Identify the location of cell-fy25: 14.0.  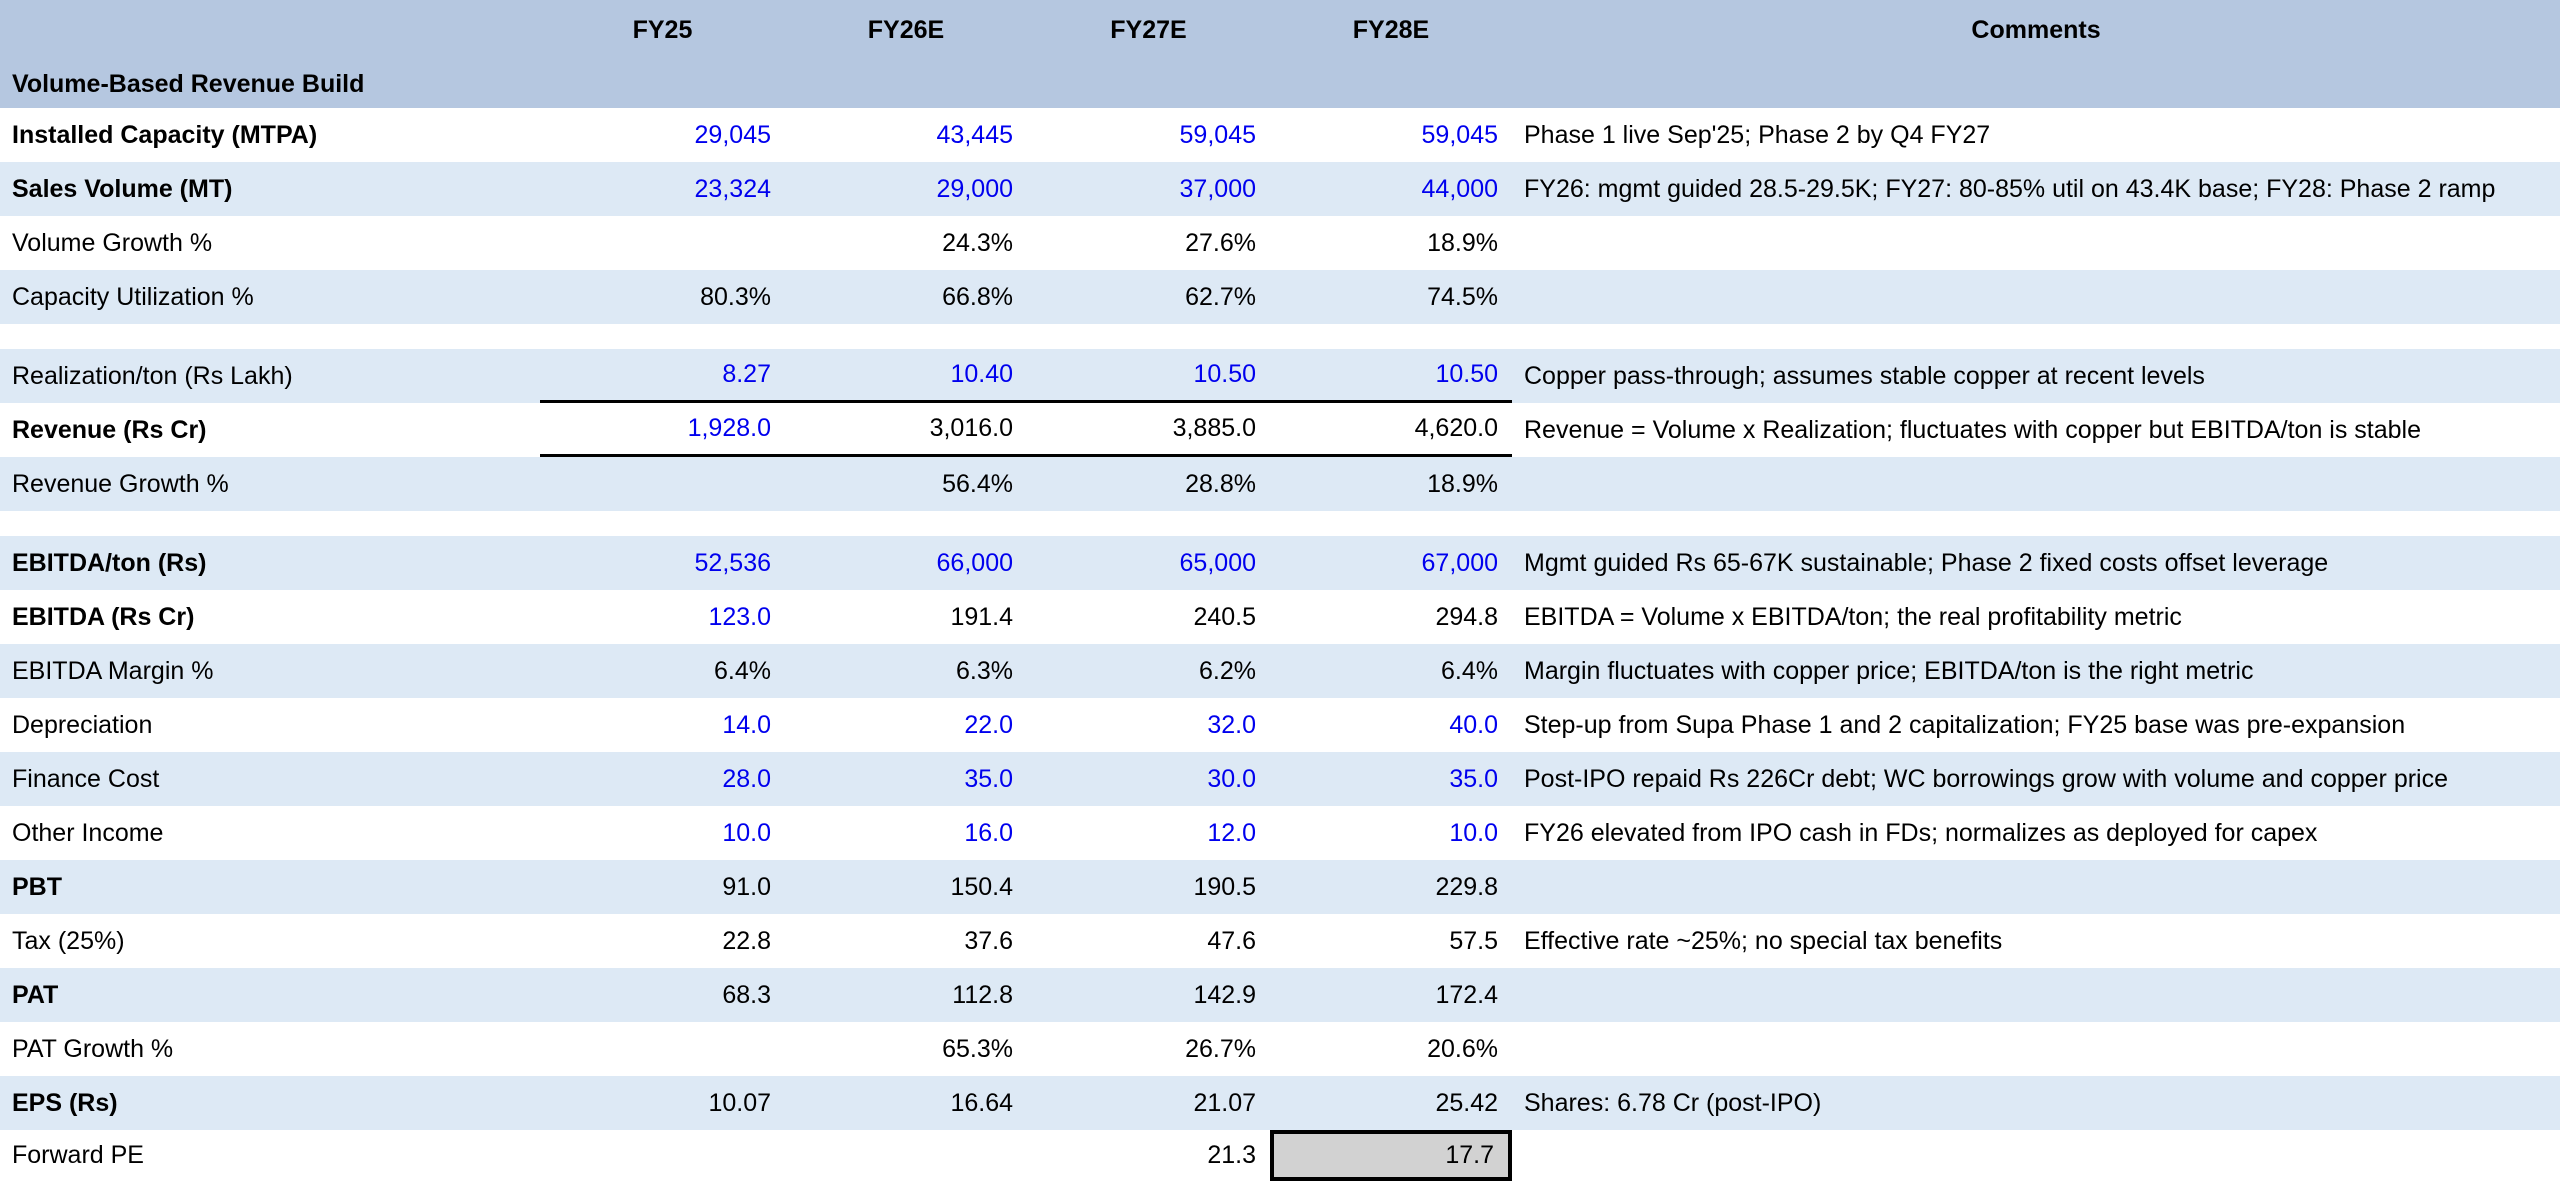
(746, 724).